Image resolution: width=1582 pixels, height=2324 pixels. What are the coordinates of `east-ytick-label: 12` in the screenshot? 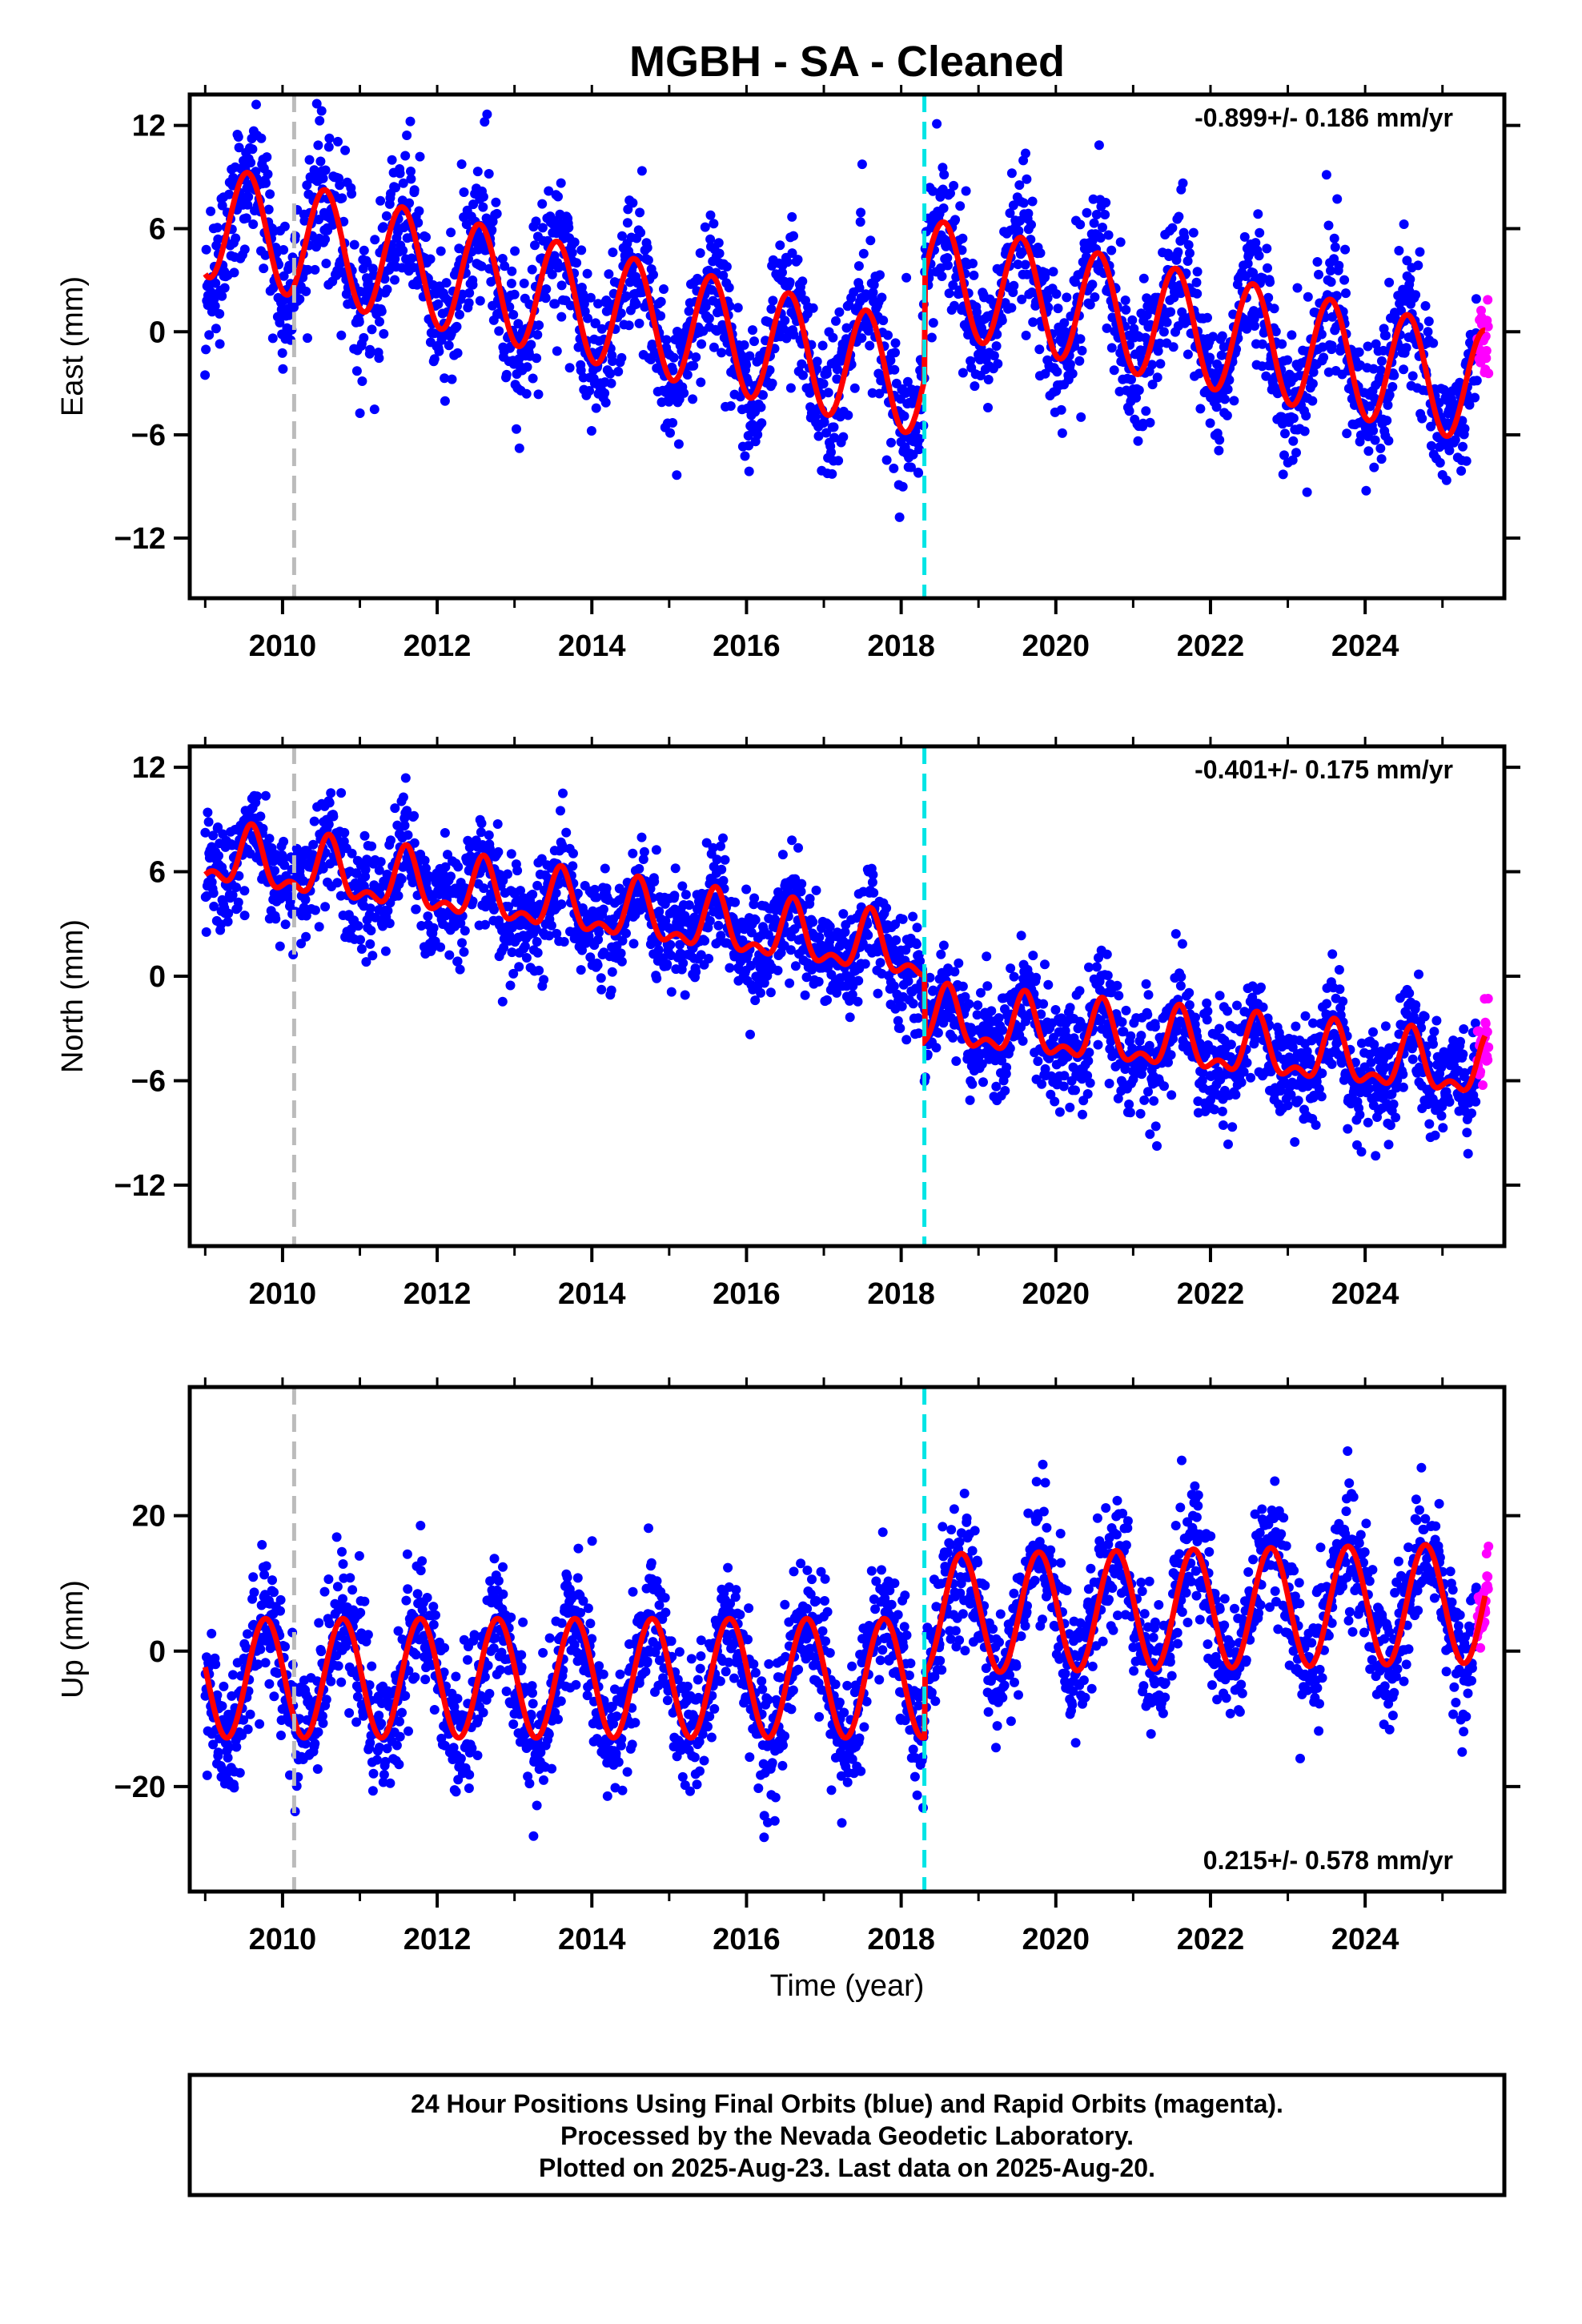 It's located at (149, 126).